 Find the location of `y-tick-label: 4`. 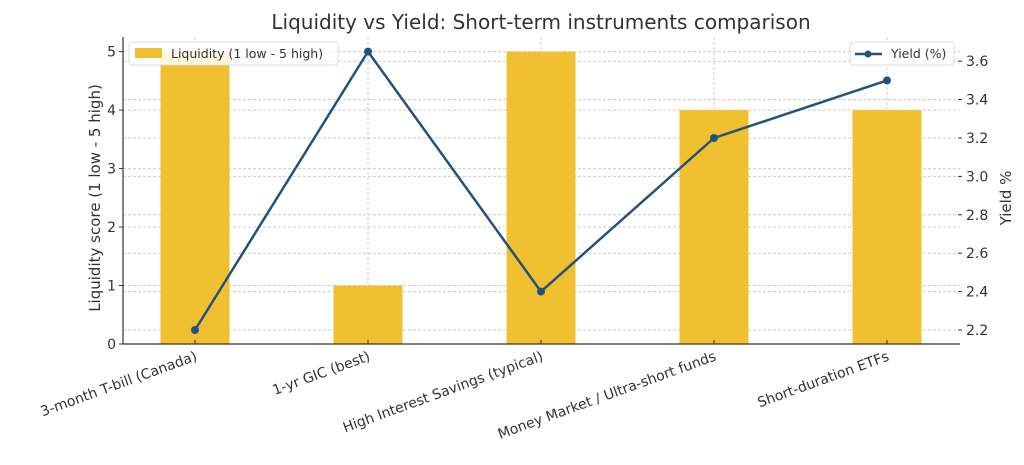

y-tick-label: 4 is located at coordinates (111, 111).